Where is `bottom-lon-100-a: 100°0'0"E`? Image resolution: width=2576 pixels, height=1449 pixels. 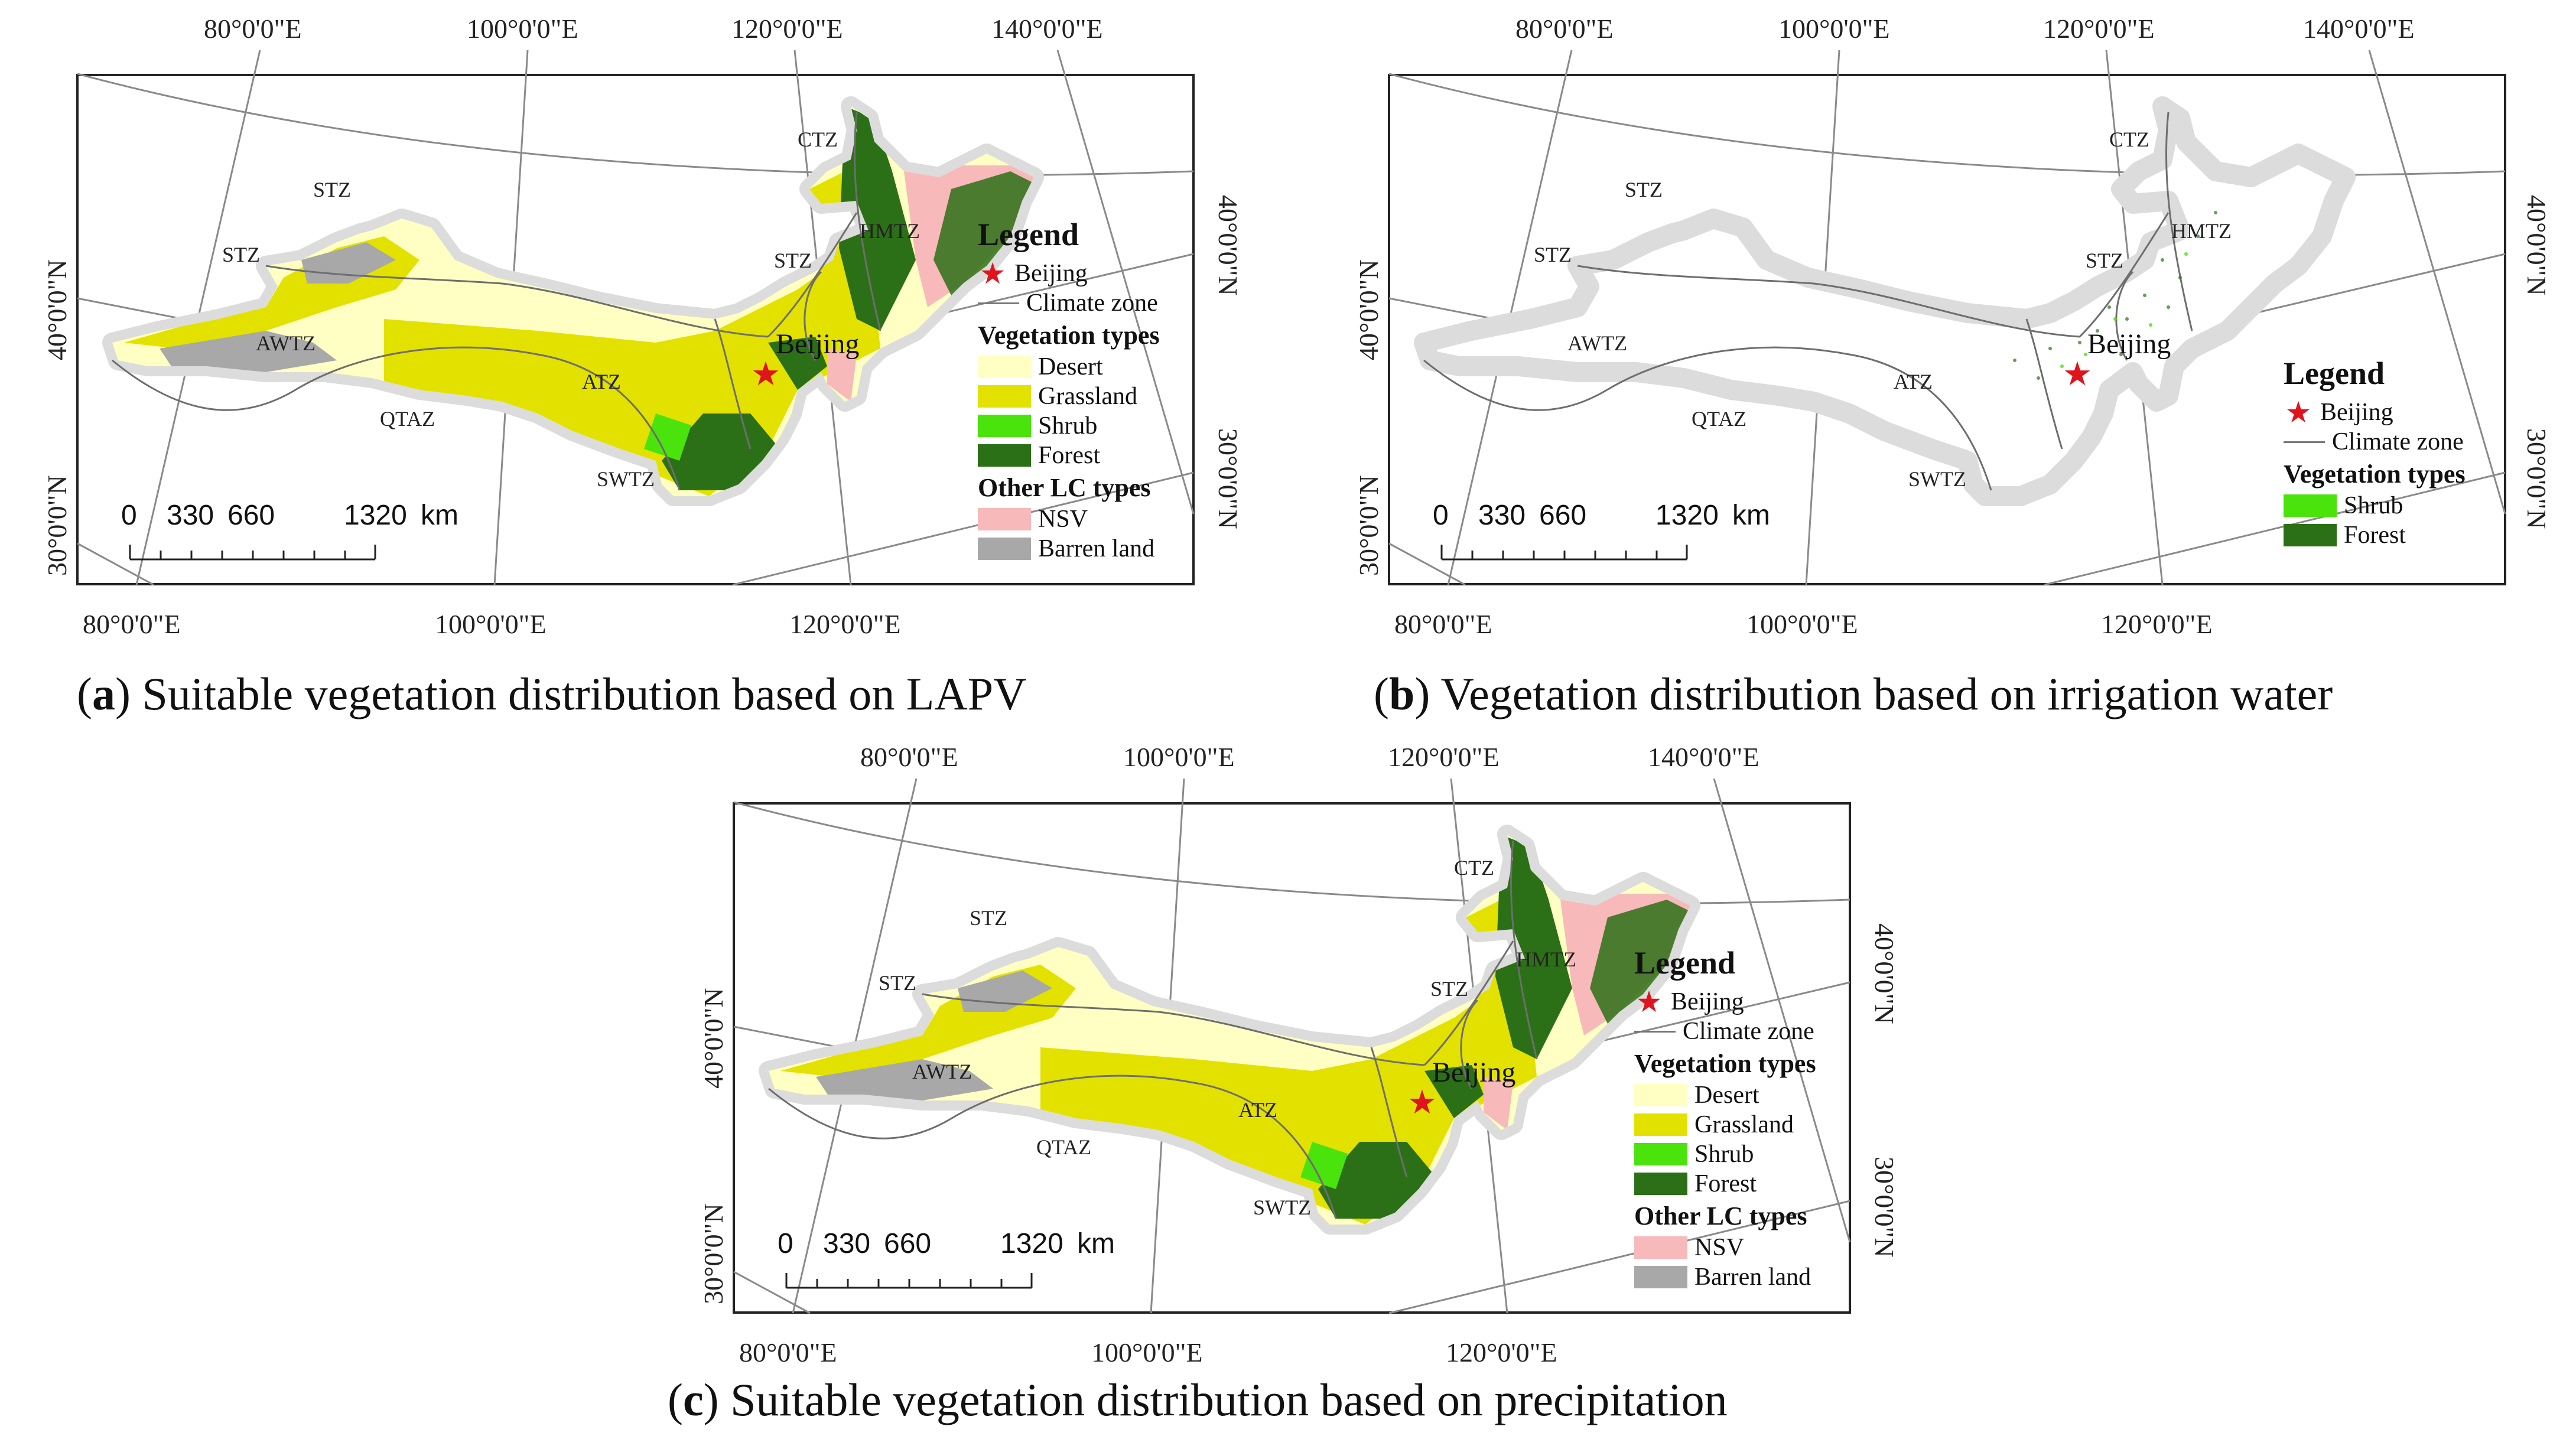 bottom-lon-100-a: 100°0'0"E is located at coordinates (491, 624).